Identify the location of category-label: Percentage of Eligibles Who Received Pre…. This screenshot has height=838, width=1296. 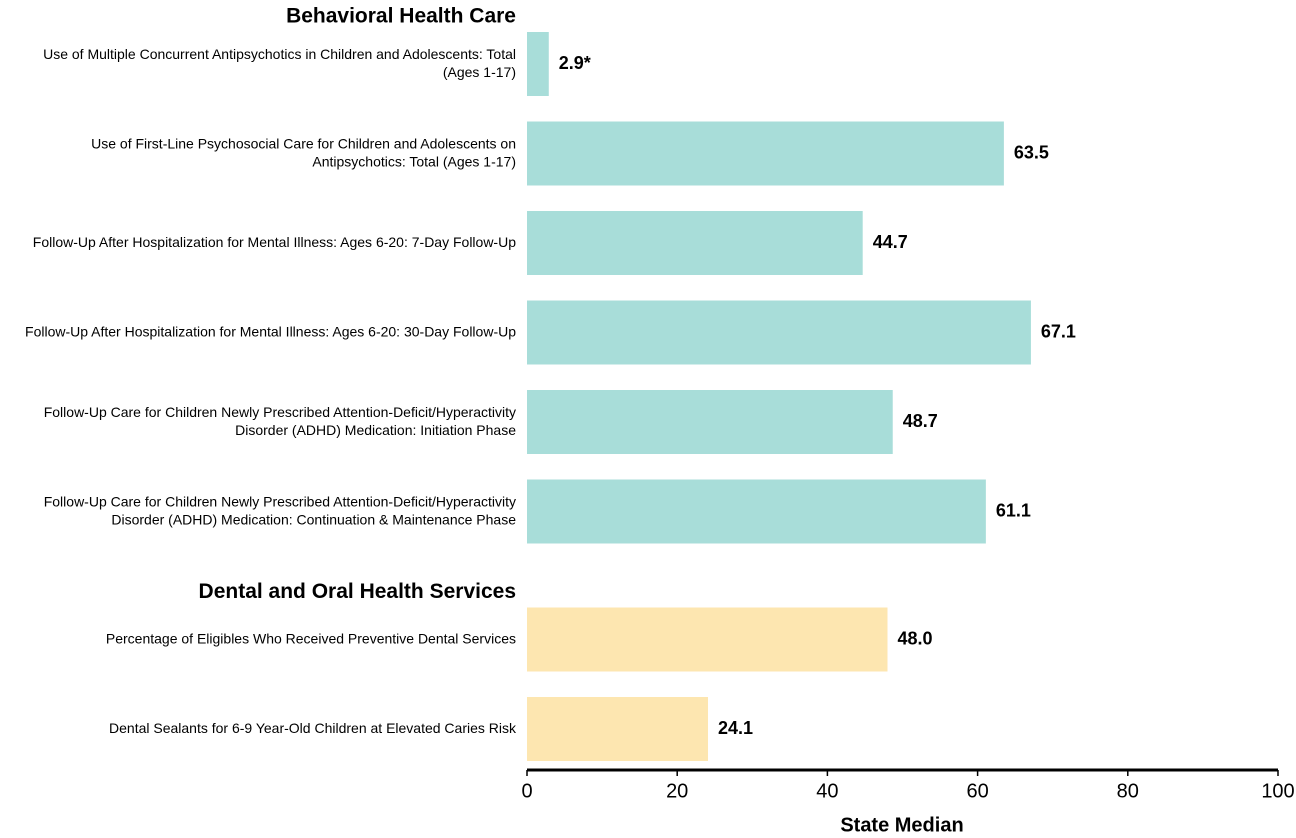
(311, 638).